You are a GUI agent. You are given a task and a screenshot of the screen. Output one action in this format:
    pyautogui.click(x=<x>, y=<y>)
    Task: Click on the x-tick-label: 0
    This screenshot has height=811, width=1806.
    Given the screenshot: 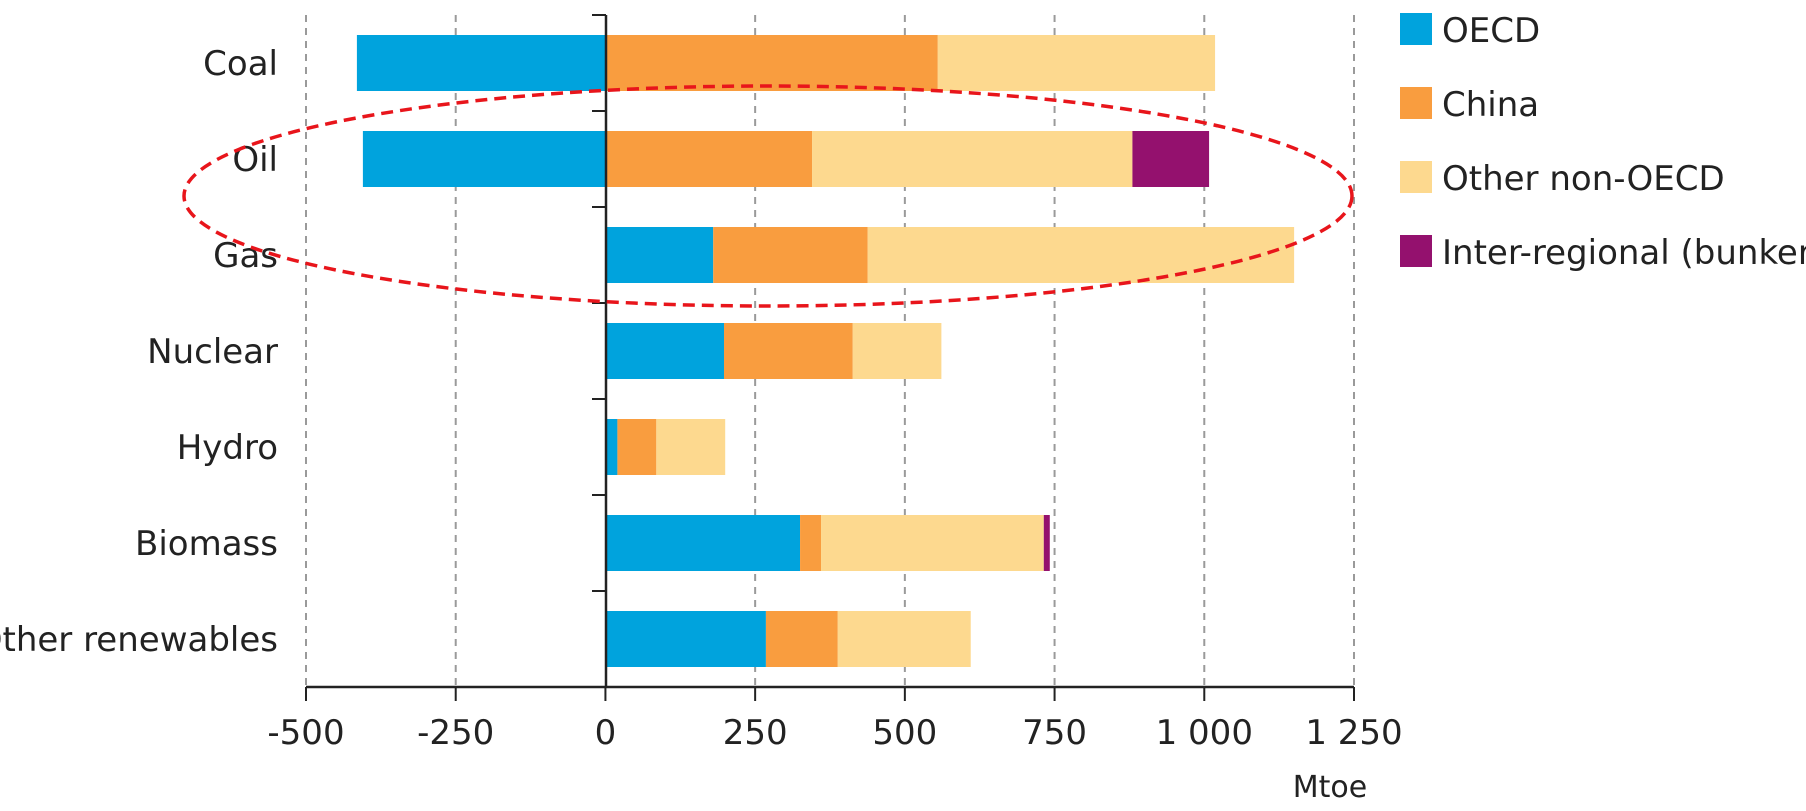 What is the action you would take?
    pyautogui.click(x=606, y=733)
    